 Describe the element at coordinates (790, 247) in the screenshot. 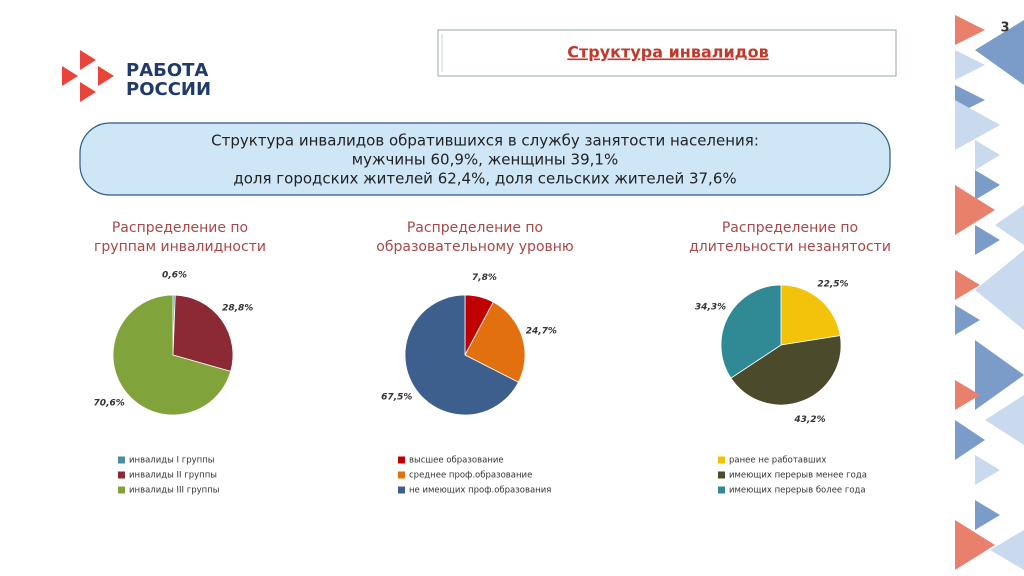

I see `chart-title: длительности незанятости` at that location.